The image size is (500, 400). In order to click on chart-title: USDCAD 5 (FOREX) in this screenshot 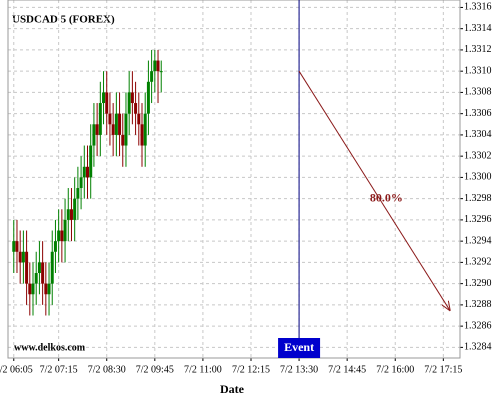, I will do `click(63, 20)`.